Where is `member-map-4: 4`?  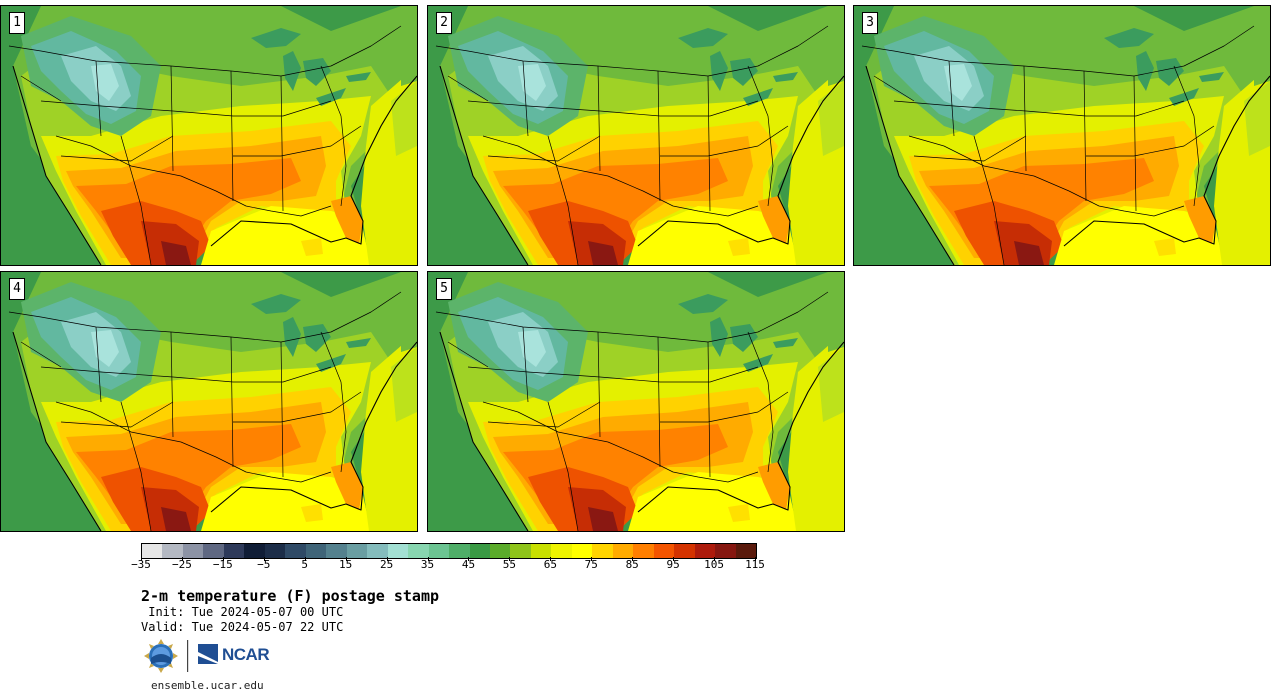
member-map-4: 4 is located at coordinates (209, 401).